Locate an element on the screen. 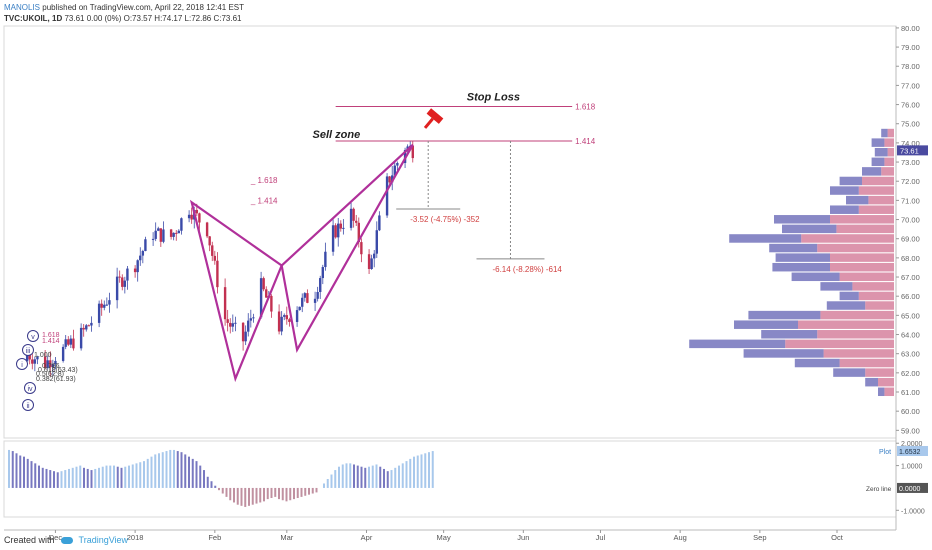  price-tick-label: 79.00 is located at coordinates (910, 47).